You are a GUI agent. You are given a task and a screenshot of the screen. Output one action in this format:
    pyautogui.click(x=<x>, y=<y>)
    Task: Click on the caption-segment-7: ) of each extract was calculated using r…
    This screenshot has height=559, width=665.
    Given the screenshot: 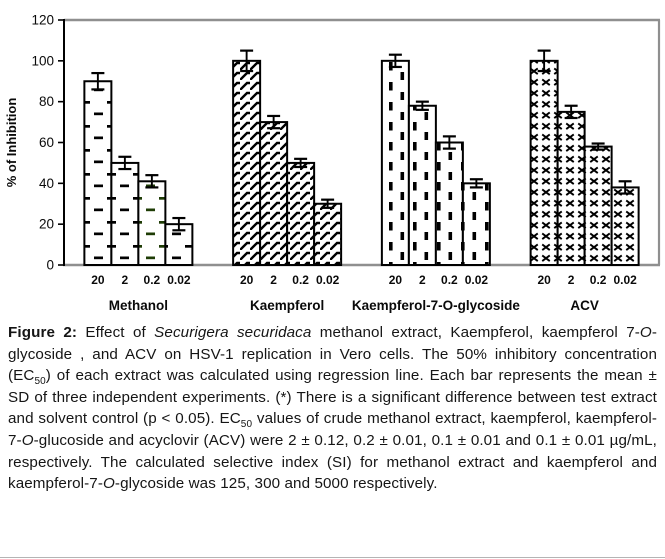 What is the action you would take?
    pyautogui.click(x=332, y=397)
    